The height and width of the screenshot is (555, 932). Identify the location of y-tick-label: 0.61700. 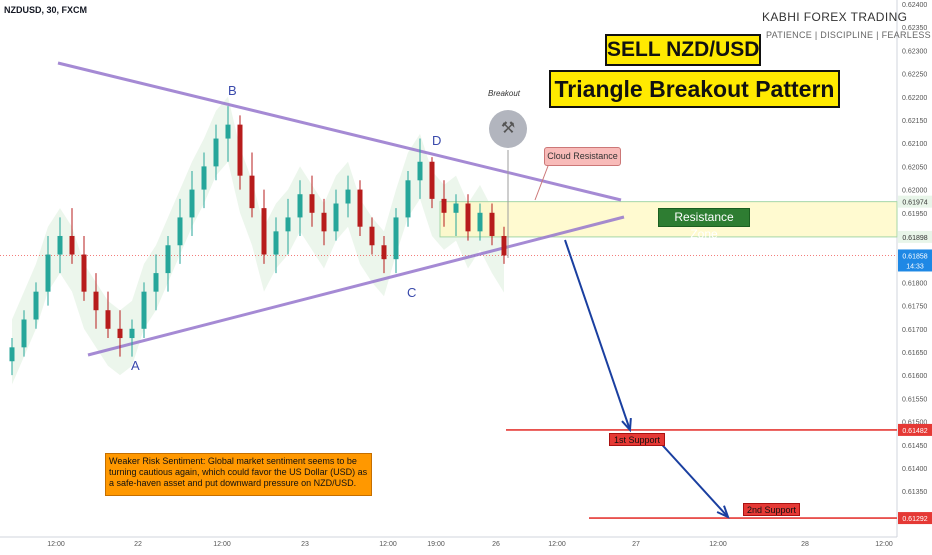
(914, 330).